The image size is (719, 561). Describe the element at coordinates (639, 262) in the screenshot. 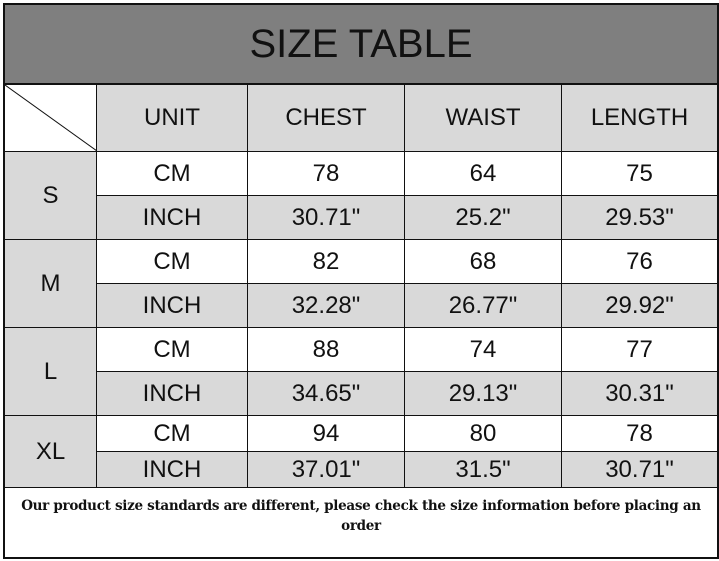

I see `value-cell: 76` at that location.